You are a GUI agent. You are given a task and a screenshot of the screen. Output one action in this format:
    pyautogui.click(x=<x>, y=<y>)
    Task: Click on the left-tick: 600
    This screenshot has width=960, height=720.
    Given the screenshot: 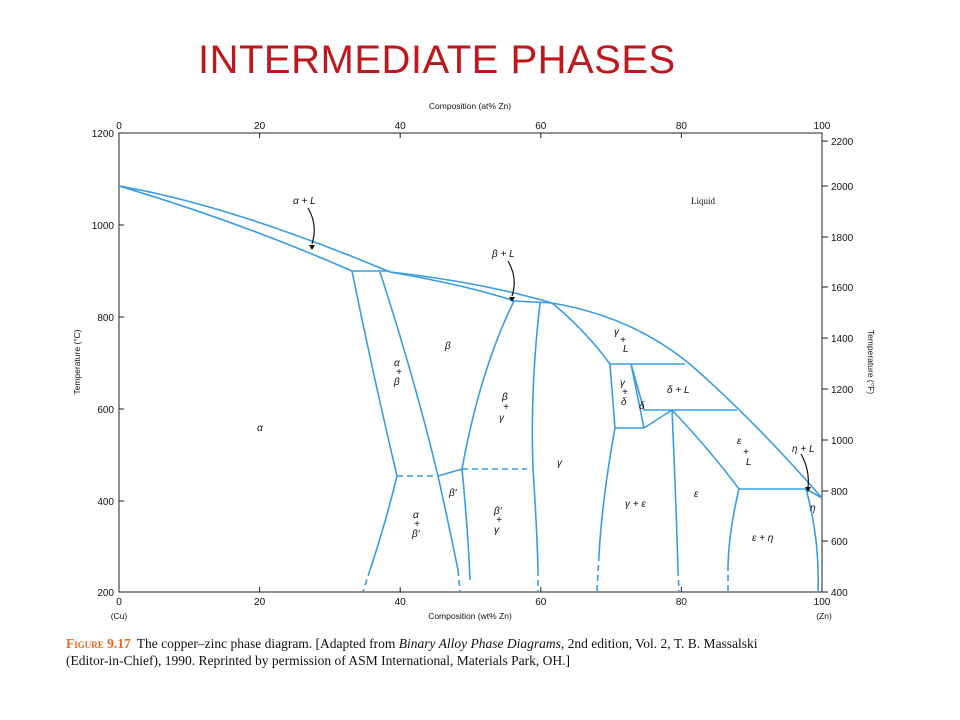 What is the action you would take?
    pyautogui.click(x=105, y=410)
    